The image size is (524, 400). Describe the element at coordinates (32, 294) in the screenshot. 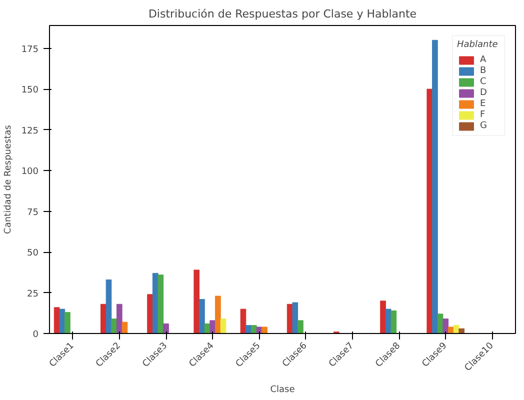

I see `y-tick-label: 25` at that location.